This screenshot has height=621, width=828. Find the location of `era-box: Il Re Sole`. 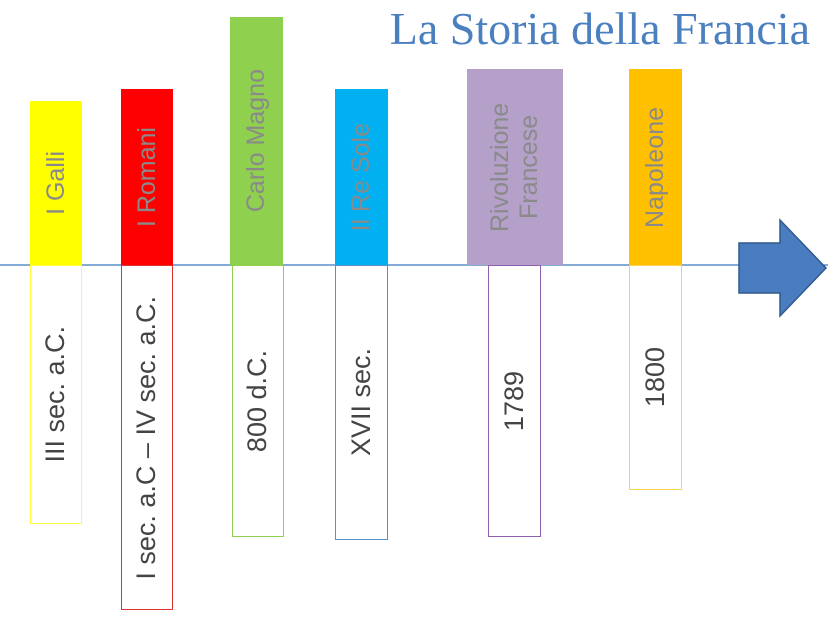

era-box: Il Re Sole is located at coordinates (361, 177).